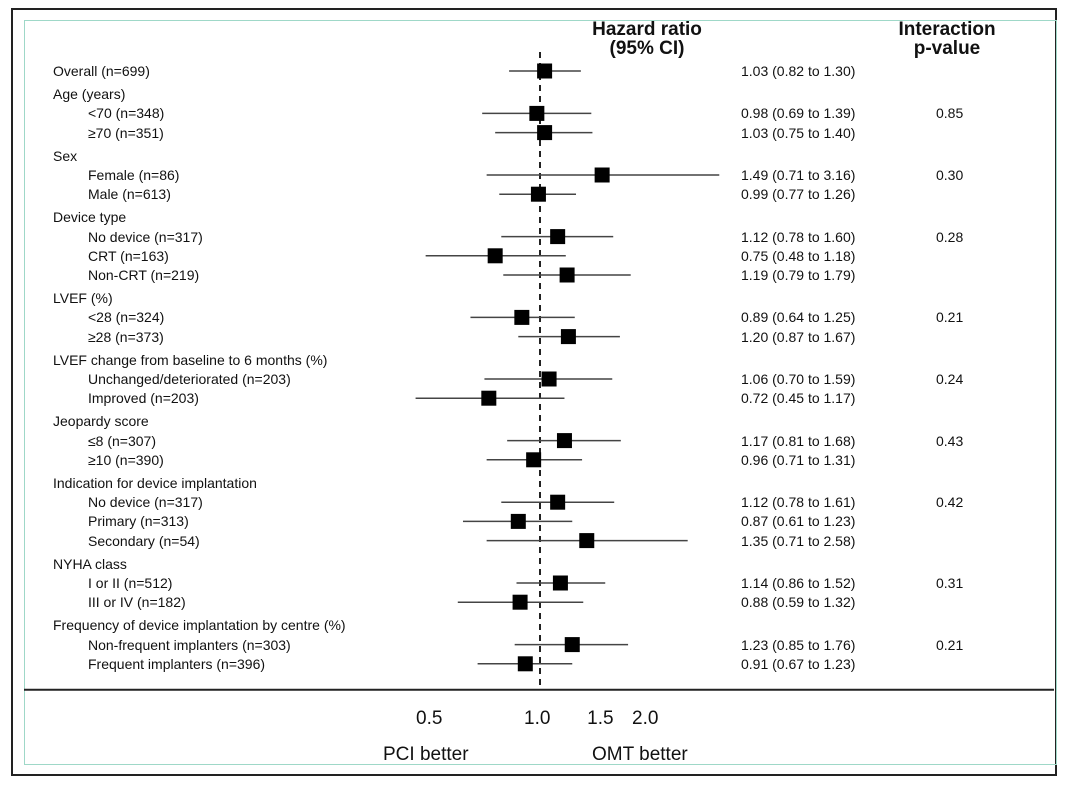 Image resolution: width=1080 pixels, height=786 pixels. I want to click on ci-text: 0.88 (0.59 to 1.32), so click(798, 602).